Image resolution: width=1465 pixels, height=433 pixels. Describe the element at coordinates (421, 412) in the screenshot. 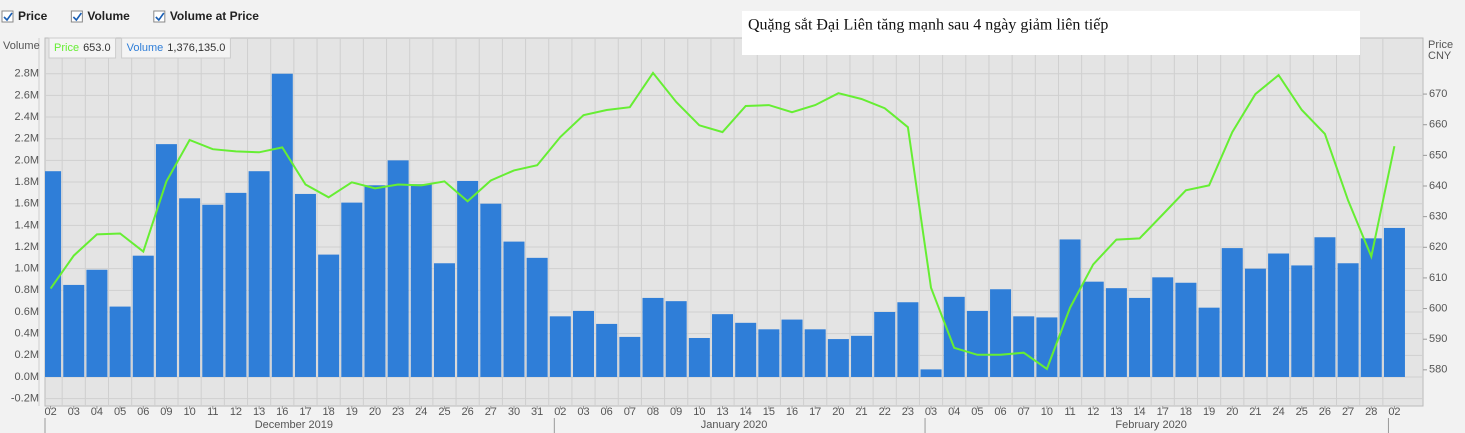

I see `x-tick-label: 24` at that location.